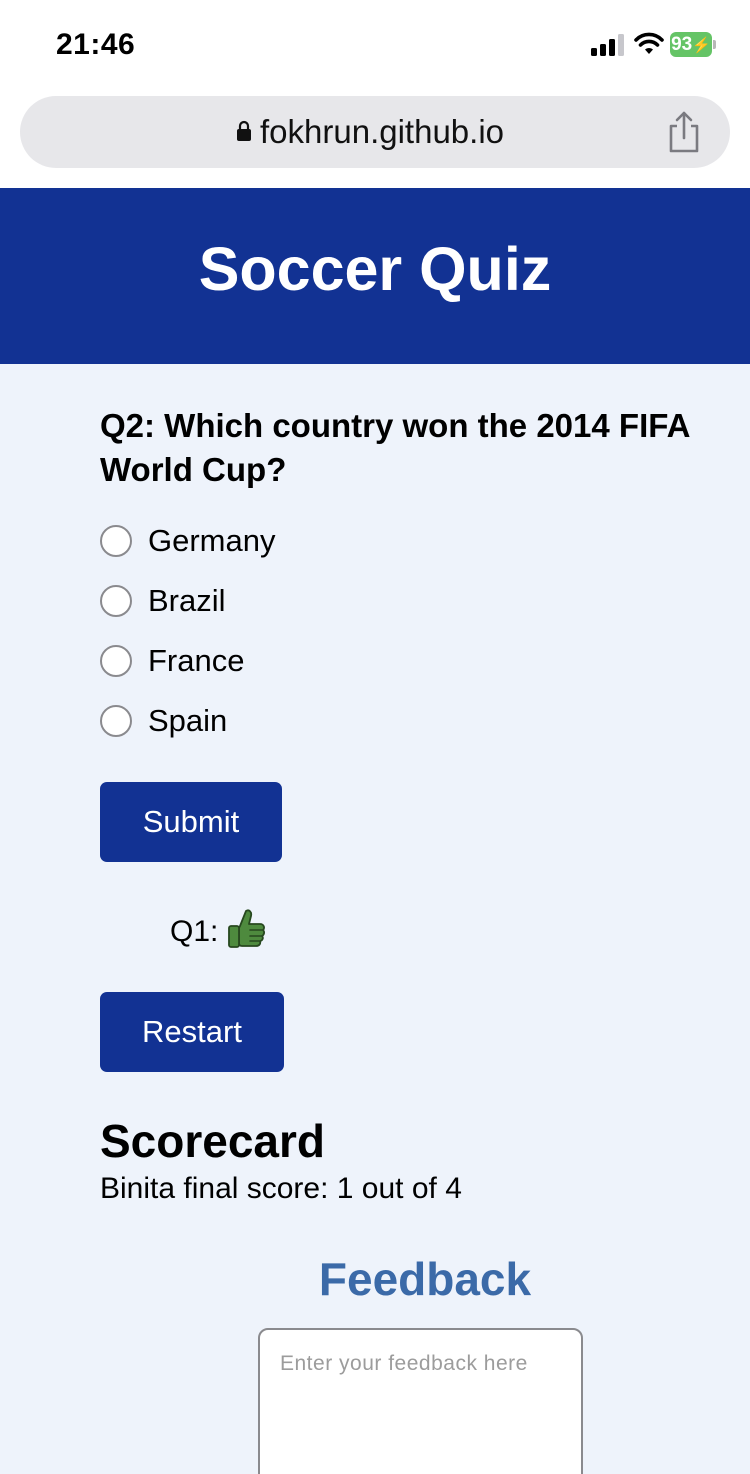 This screenshot has height=1474, width=750. I want to click on result-label: Q1:, so click(194, 931).